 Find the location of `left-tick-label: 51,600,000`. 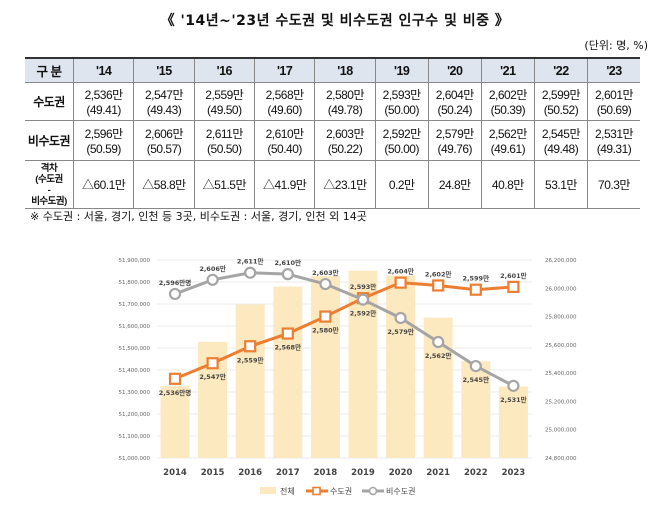

left-tick-label: 51,600,000 is located at coordinates (135, 327).